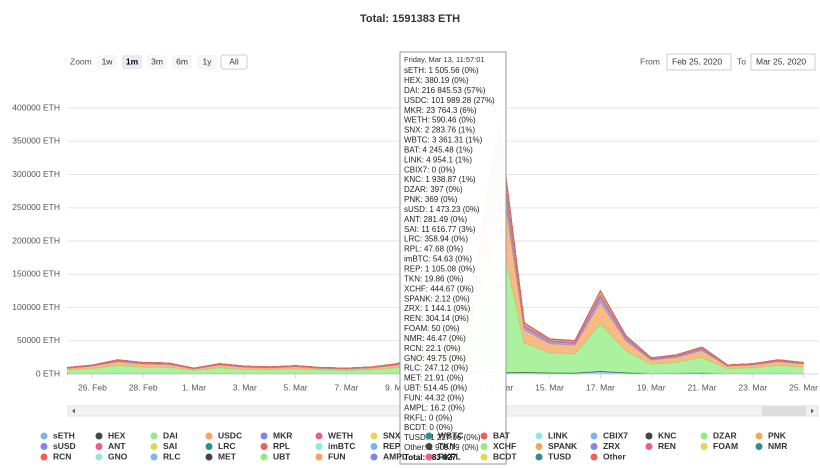 The image size is (820, 468). What do you see at coordinates (812, 411) in the screenshot?
I see `scroll-right` at bounding box center [812, 411].